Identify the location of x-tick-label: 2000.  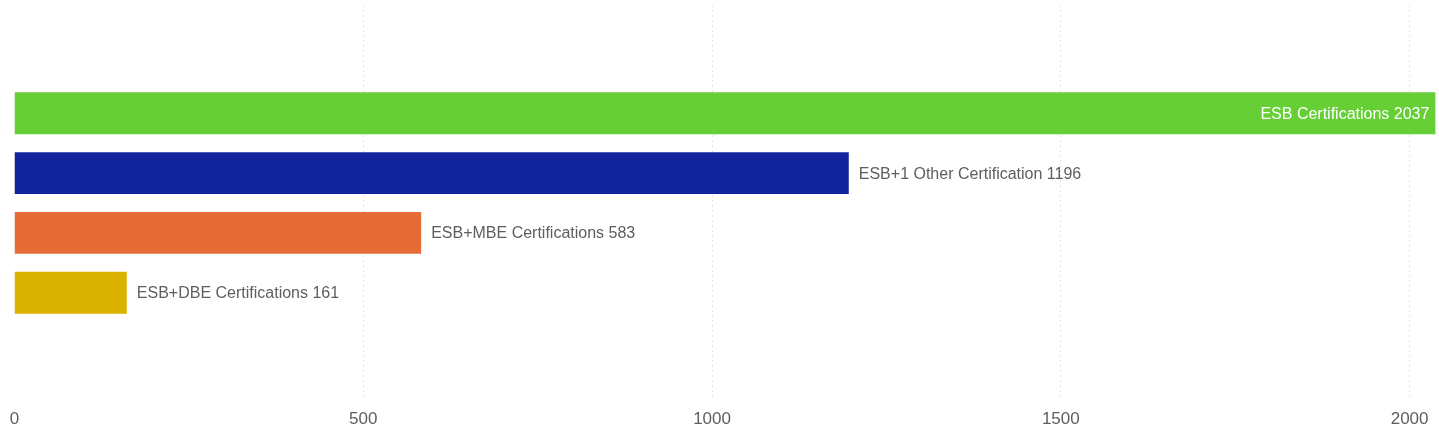
(1409, 418).